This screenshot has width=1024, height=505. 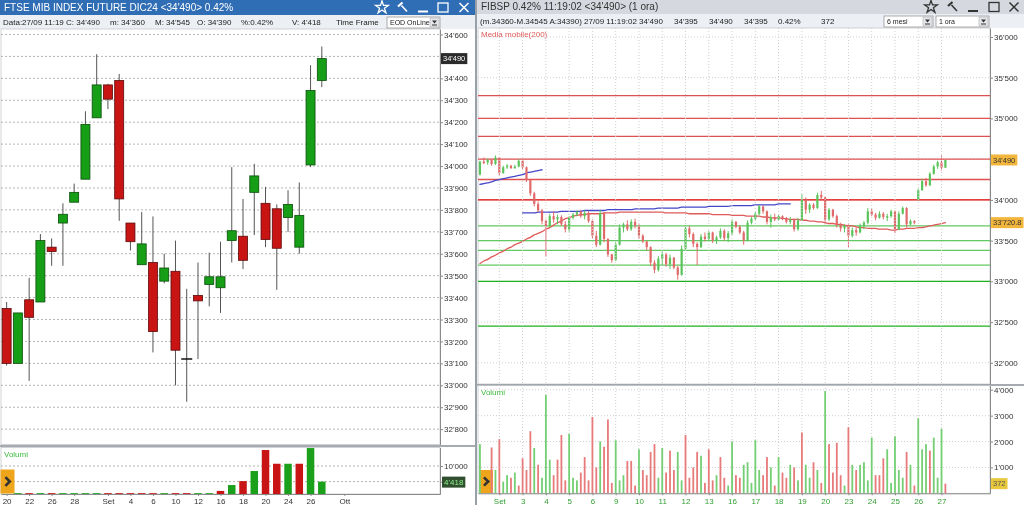 I want to click on y-tick-label: 33'100, so click(x=456, y=364).